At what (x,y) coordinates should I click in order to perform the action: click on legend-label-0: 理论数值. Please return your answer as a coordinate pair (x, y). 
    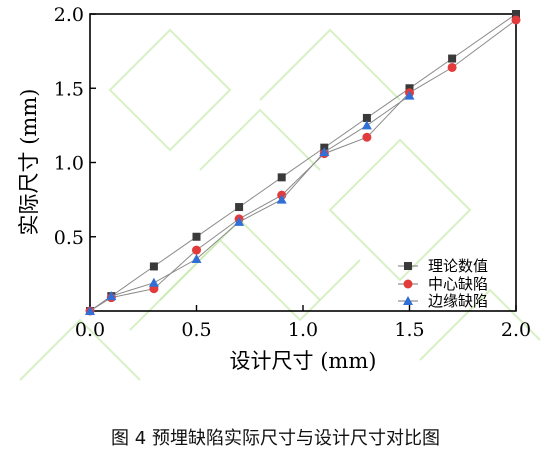
    Looking at the image, I should click on (458, 266).